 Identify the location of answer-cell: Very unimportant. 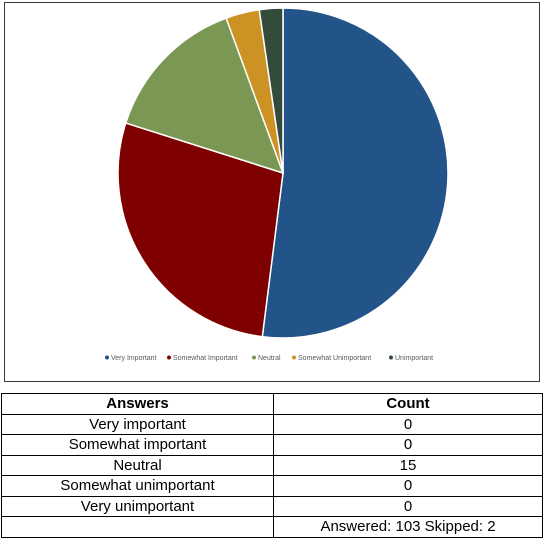
(137, 506).